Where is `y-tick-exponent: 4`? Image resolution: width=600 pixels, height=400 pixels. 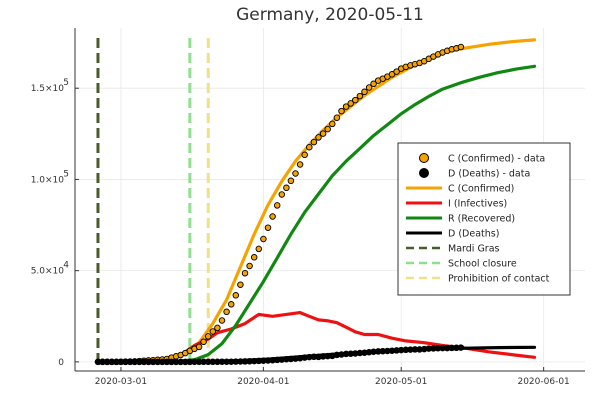 y-tick-exponent: 4 is located at coordinates (66, 266).